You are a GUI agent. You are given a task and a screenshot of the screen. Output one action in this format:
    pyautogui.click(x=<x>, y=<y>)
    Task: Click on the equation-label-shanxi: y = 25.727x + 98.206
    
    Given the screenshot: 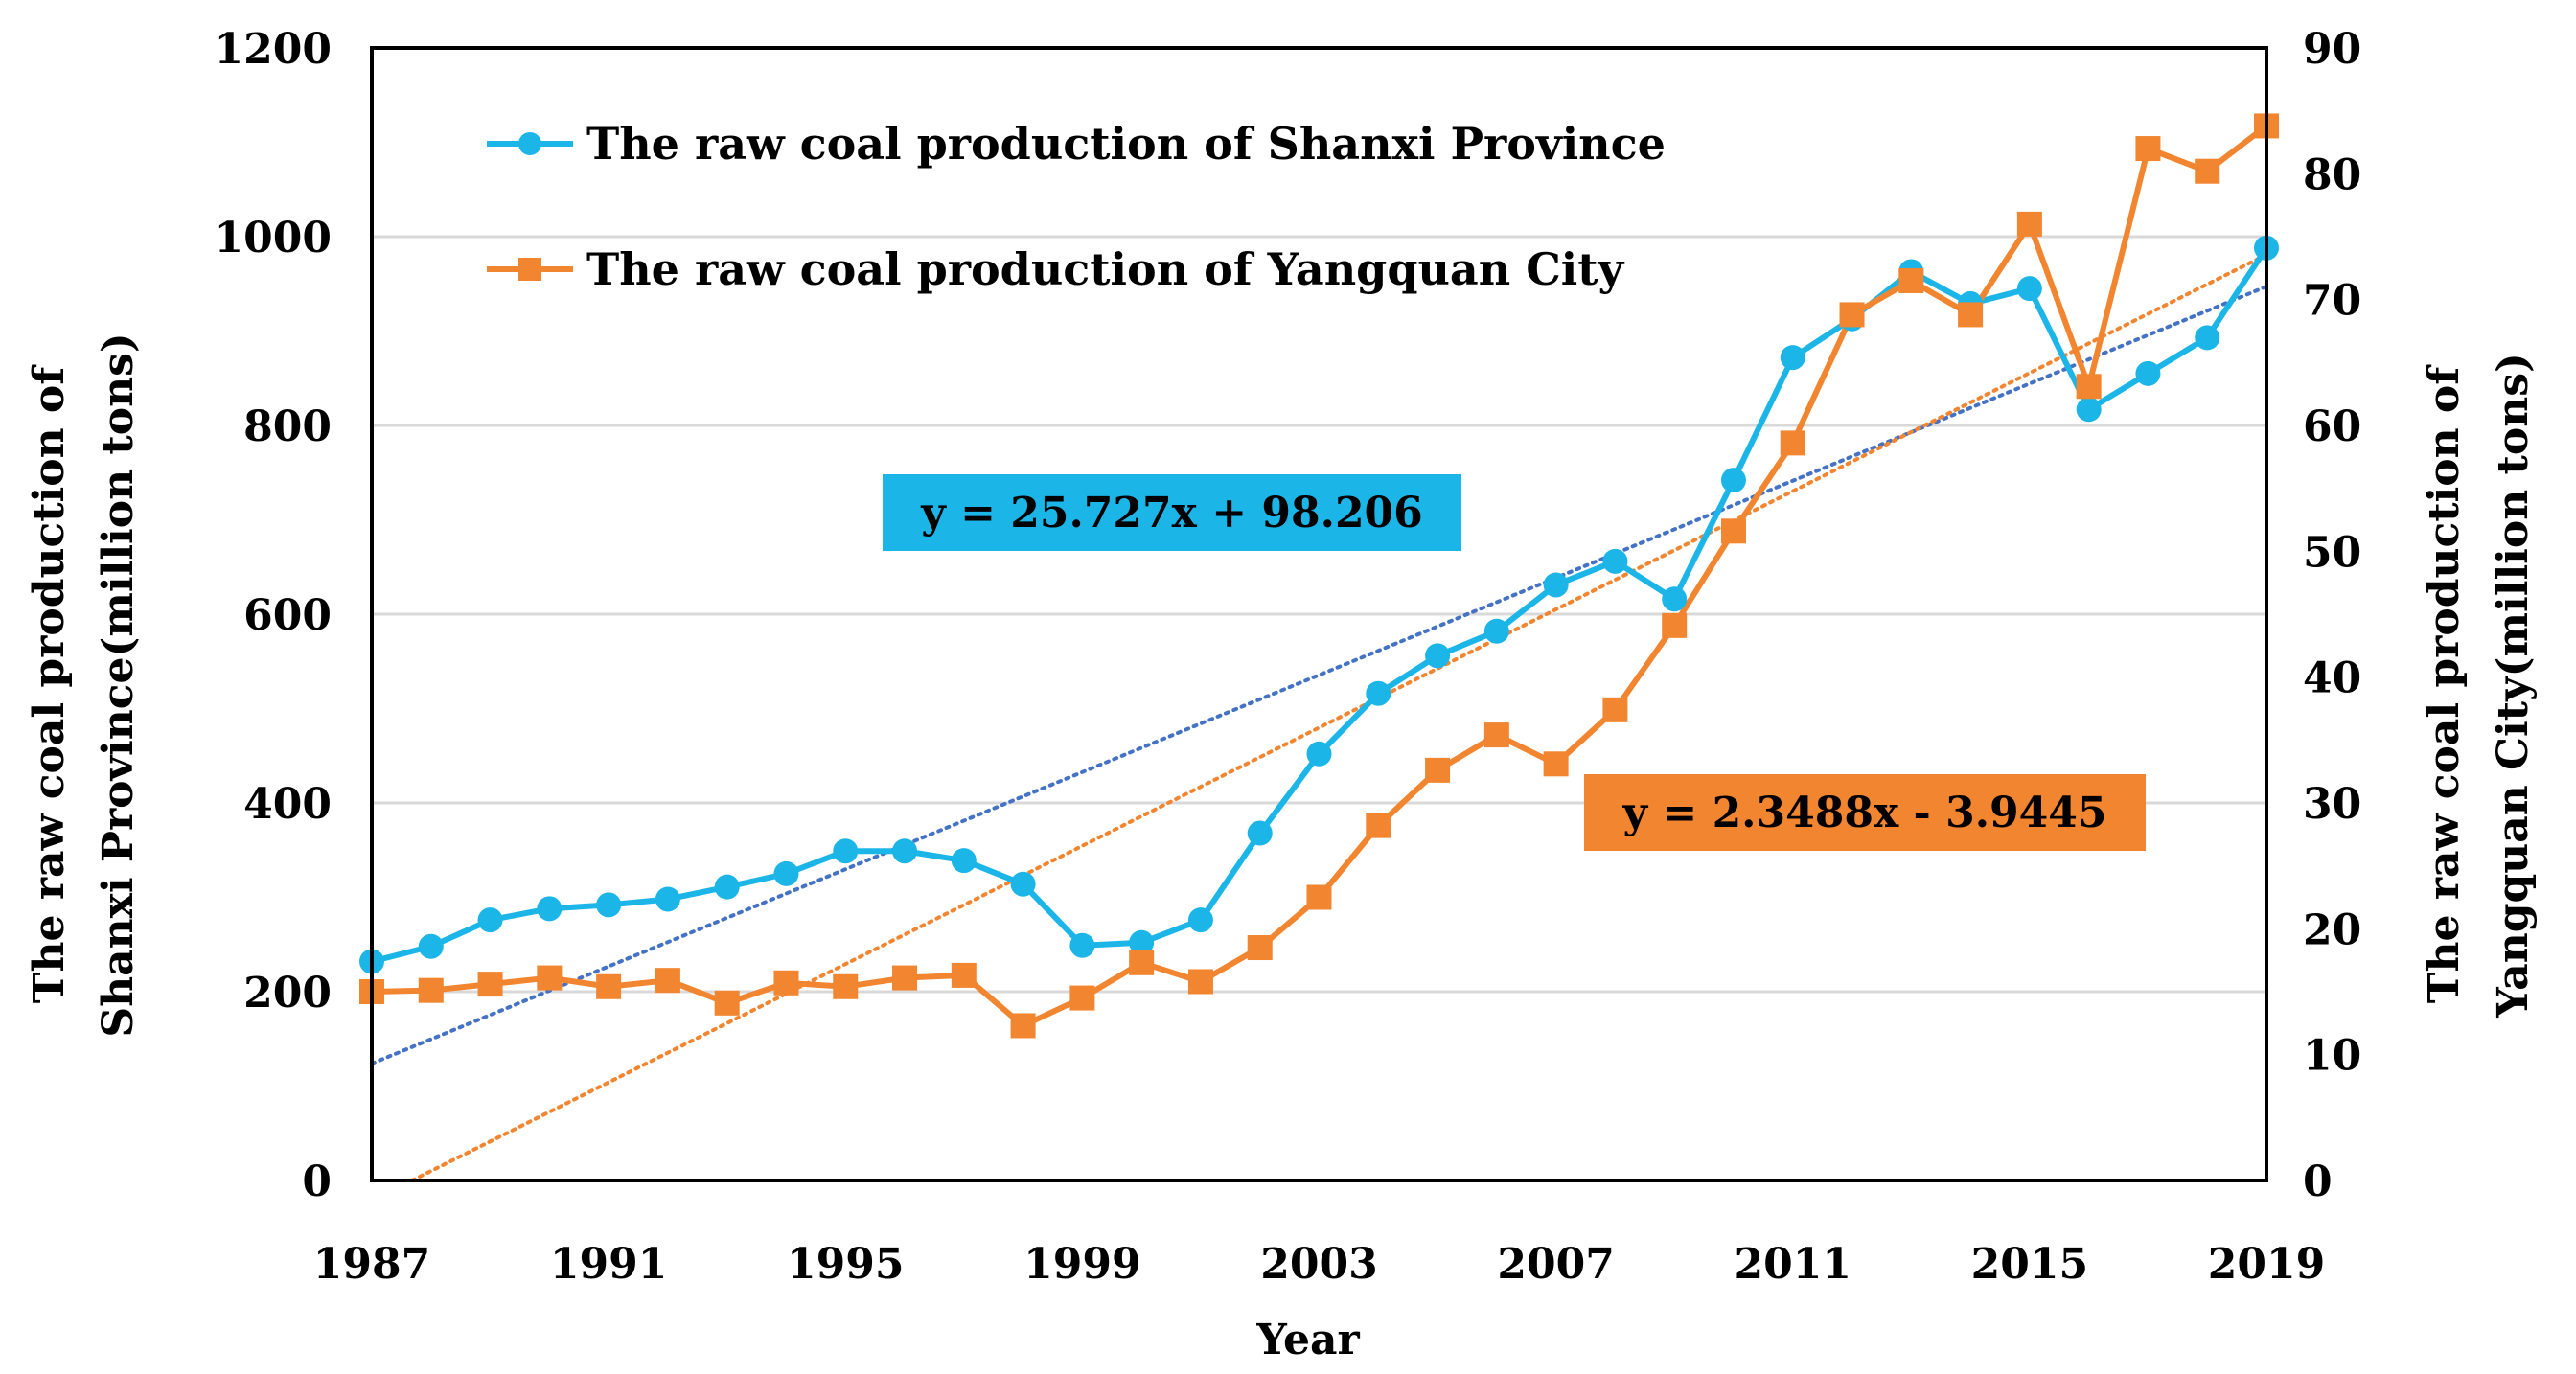 What is the action you would take?
    pyautogui.click(x=1171, y=514)
    